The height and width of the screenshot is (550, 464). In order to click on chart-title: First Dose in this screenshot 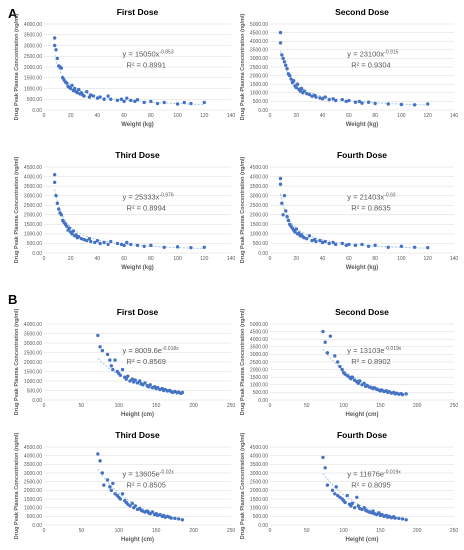, I will do `click(138, 12)`.